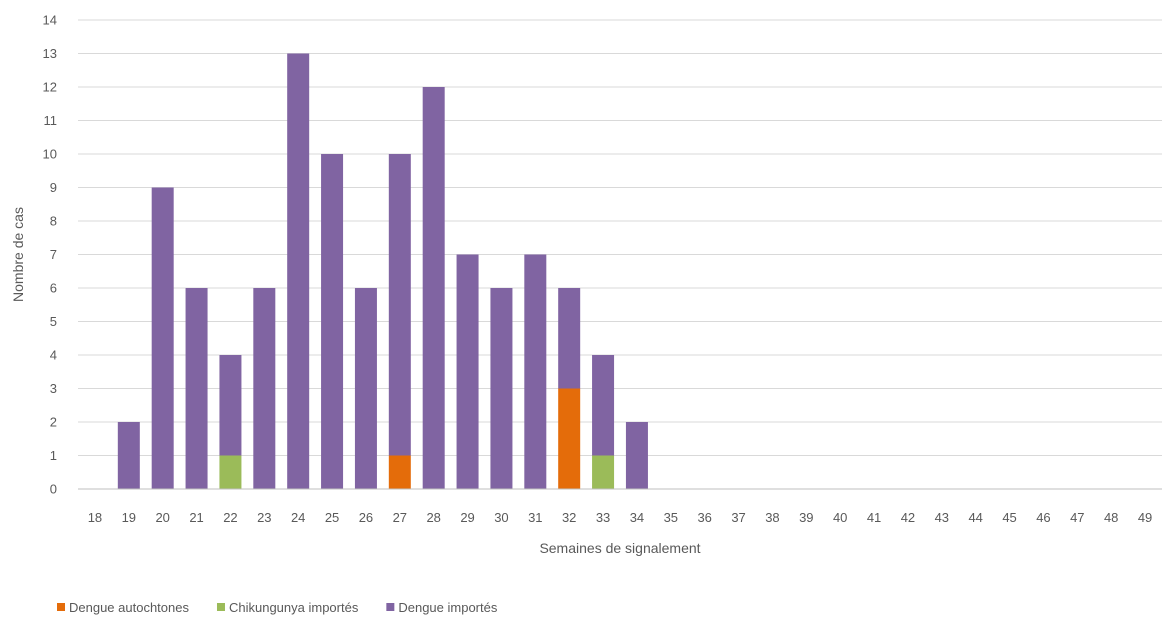 This screenshot has width=1164, height=622. What do you see at coordinates (447, 607) in the screenshot?
I see `legend-label: Dengue importés` at bounding box center [447, 607].